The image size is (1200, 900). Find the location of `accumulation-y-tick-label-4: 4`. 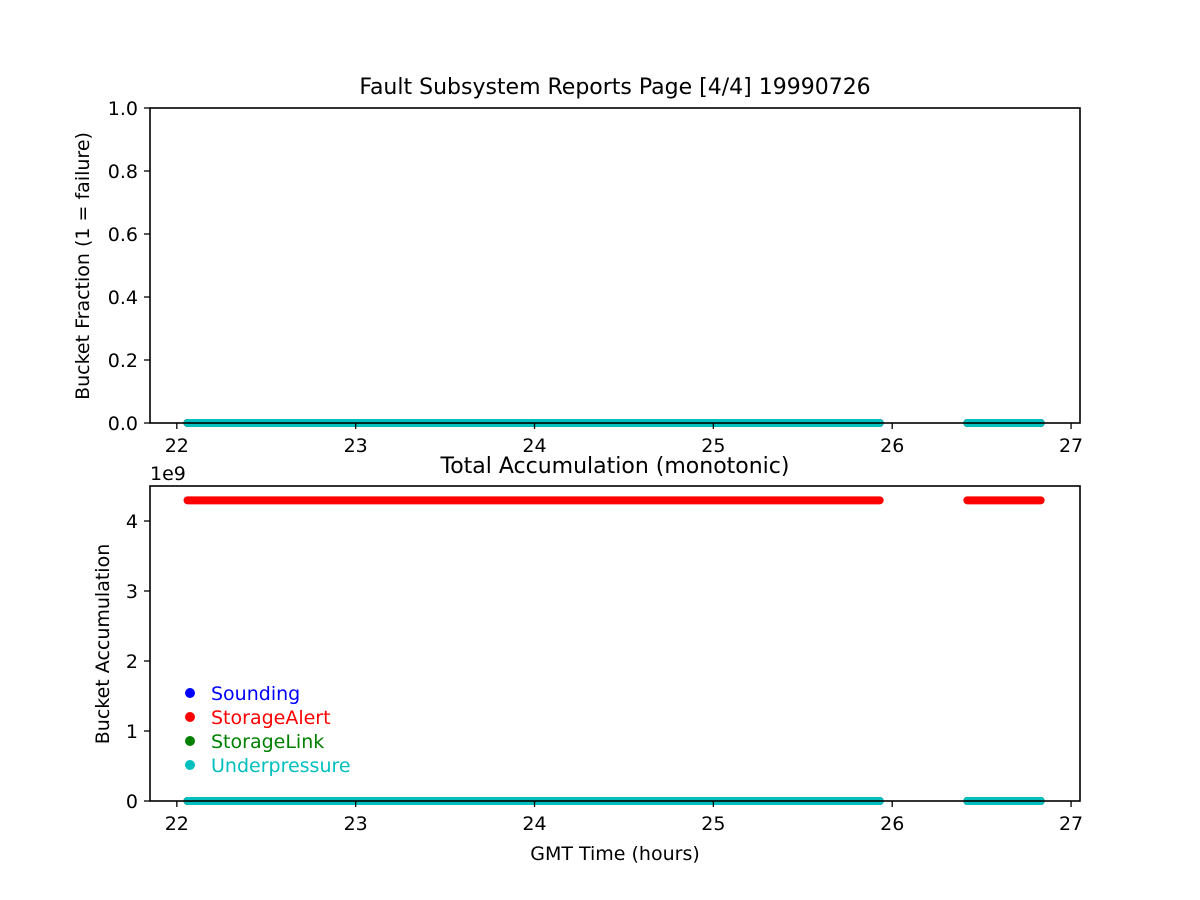

accumulation-y-tick-label-4: 4 is located at coordinates (132, 522).